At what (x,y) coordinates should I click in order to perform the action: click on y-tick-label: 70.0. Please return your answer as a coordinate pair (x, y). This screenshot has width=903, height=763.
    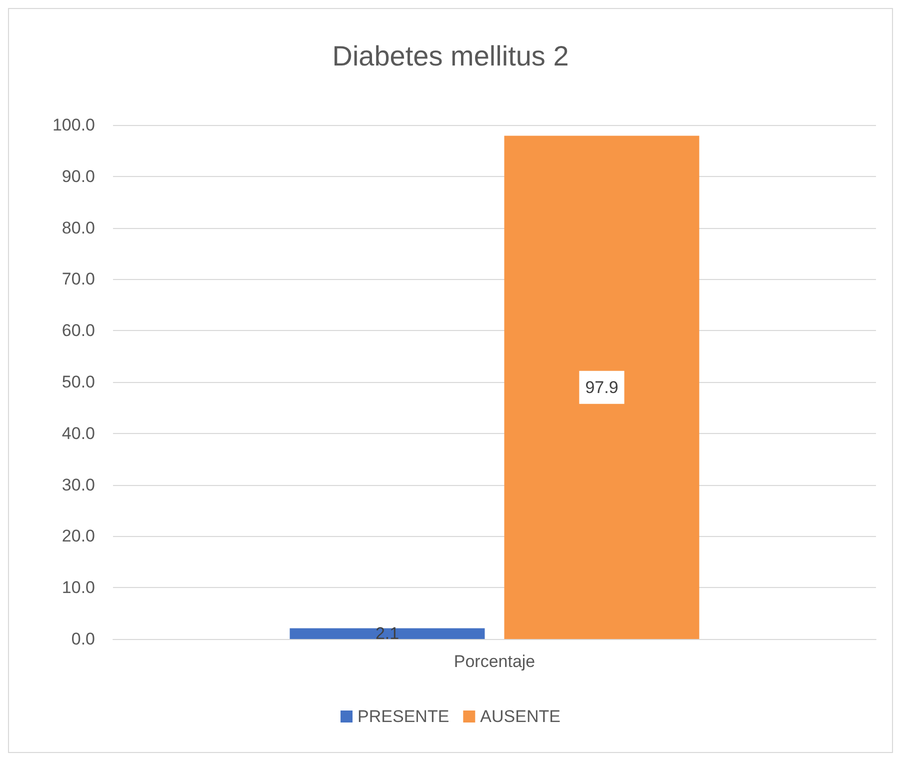
    Looking at the image, I should click on (78, 279).